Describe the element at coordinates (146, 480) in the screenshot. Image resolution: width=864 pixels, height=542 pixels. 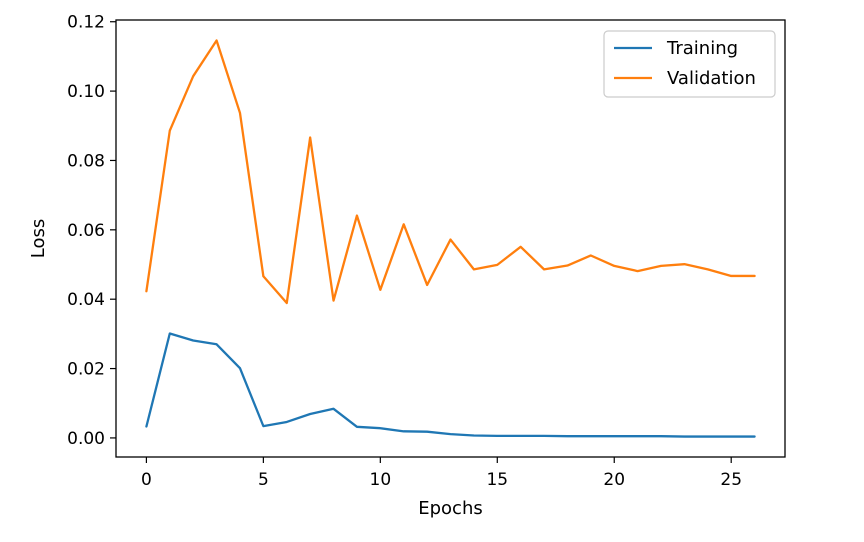
I see `x-tick-label: 0` at that location.